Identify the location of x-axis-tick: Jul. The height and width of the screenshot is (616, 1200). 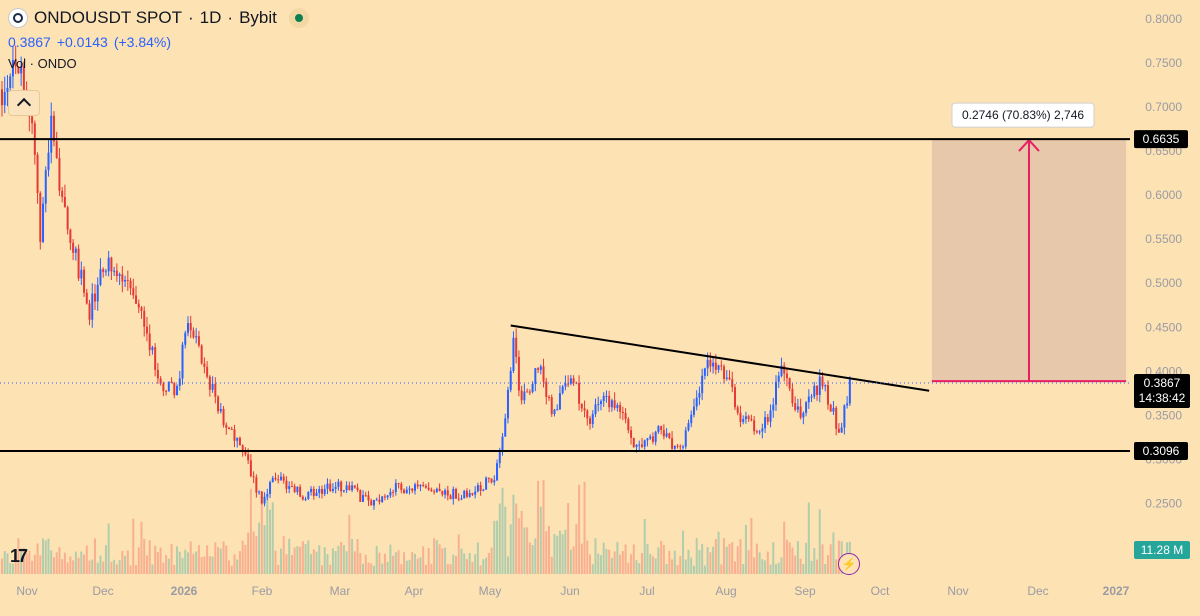
(646, 591).